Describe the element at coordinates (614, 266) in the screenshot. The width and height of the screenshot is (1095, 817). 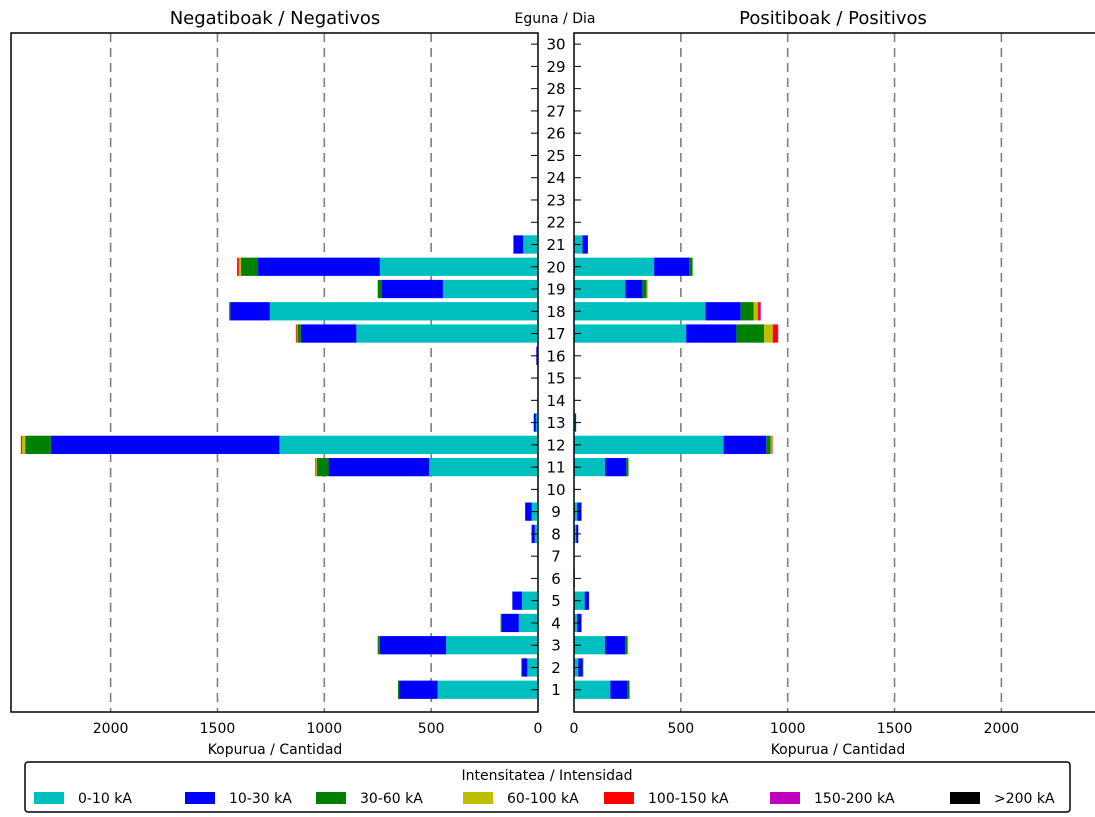
I see `positive-bar-day-20-010kA` at that location.